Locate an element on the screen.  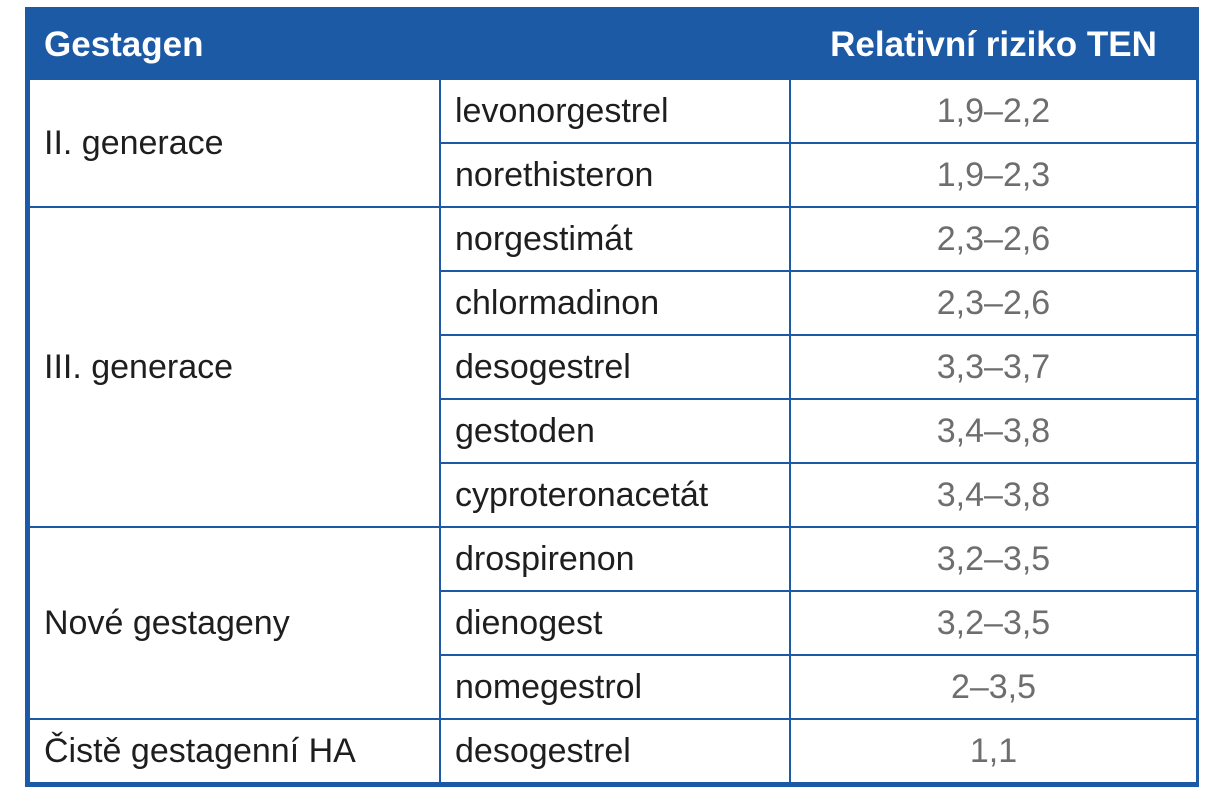
gestagen-name: cyproteronacetát is located at coordinates (615, 495).